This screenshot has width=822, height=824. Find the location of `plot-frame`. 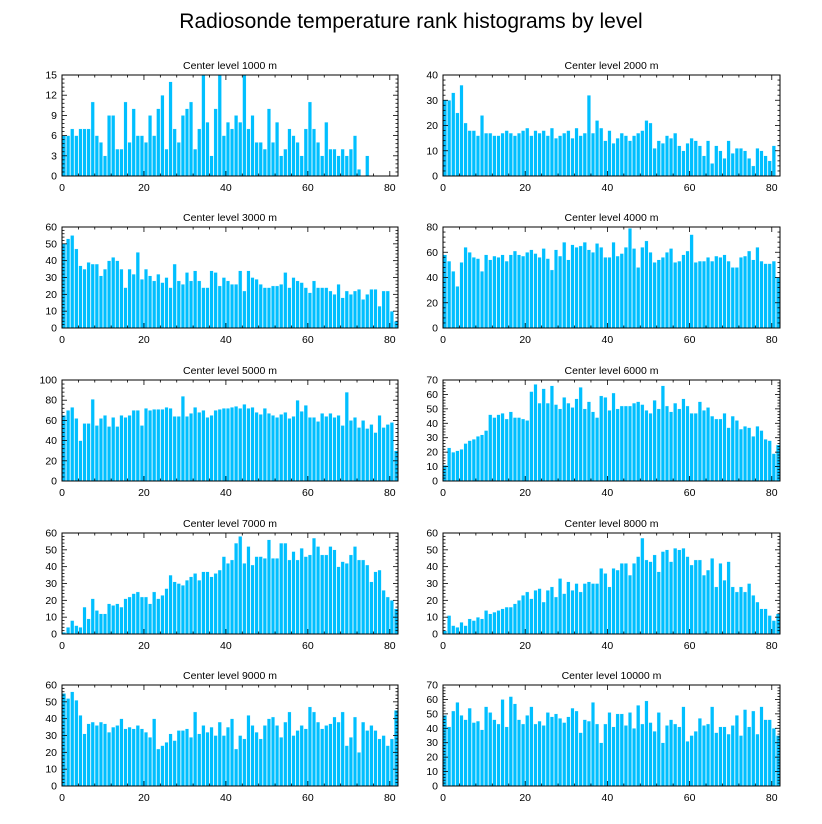

plot-frame is located at coordinates (230, 430).